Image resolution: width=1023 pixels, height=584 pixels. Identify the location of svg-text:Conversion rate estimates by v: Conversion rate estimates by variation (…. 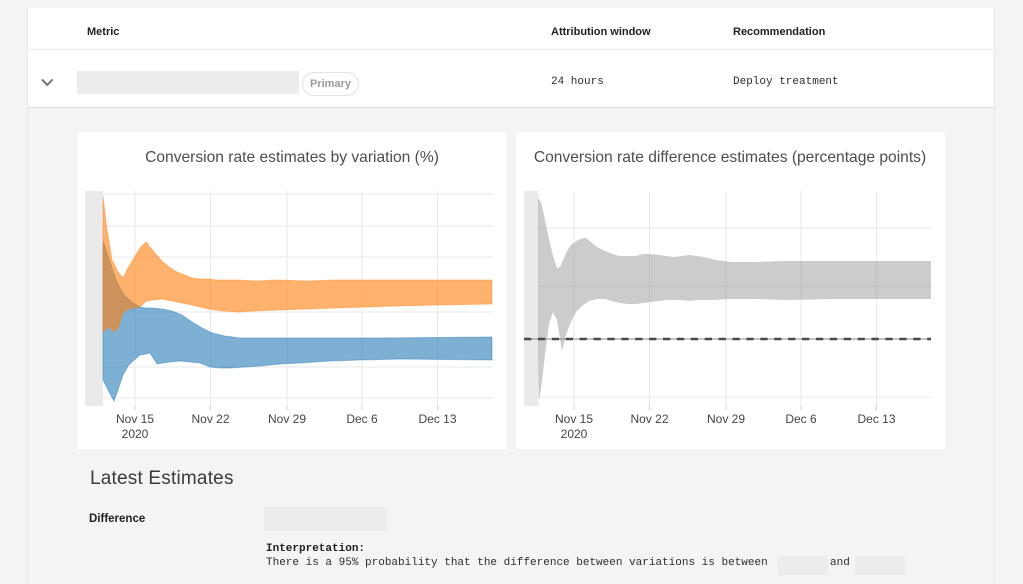
(292, 157).